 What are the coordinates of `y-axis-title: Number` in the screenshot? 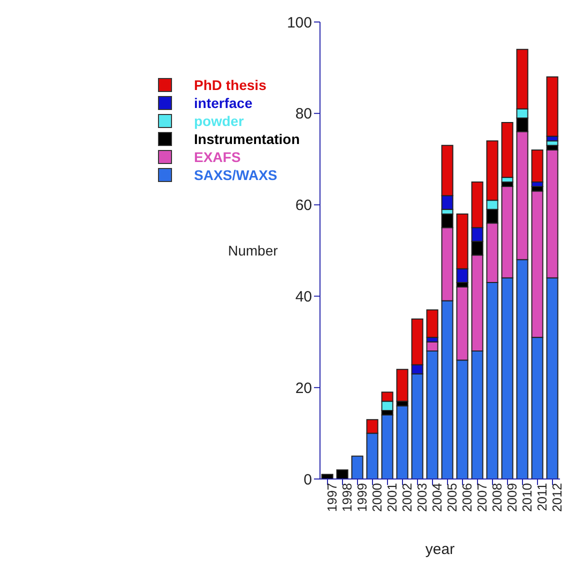 It's located at (253, 250).